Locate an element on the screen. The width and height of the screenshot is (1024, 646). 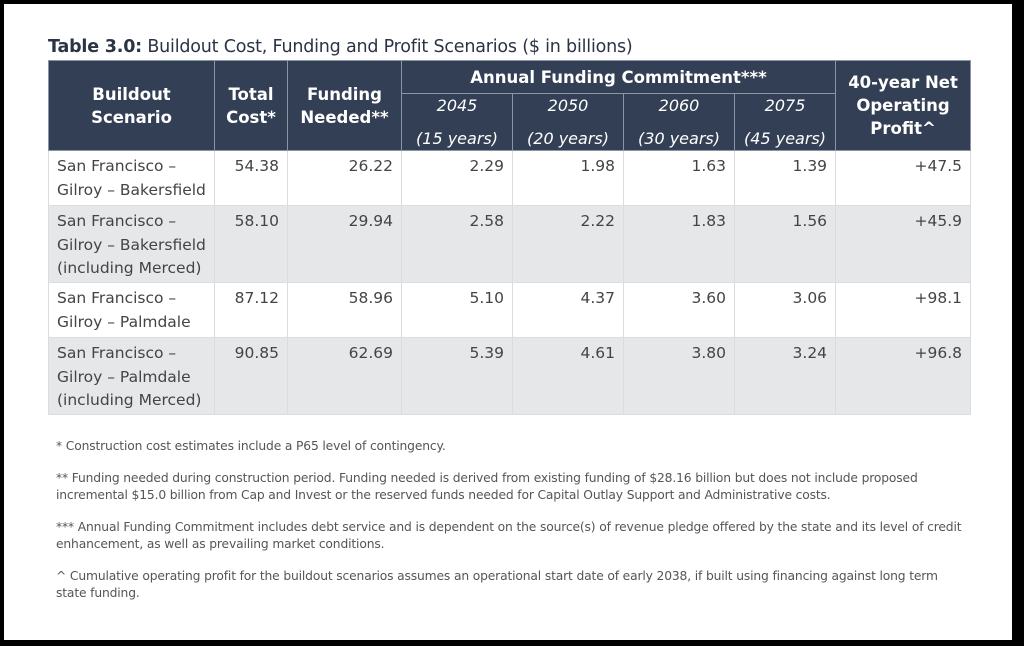
commitment-2075-cell: 1.56 is located at coordinates (785, 244).